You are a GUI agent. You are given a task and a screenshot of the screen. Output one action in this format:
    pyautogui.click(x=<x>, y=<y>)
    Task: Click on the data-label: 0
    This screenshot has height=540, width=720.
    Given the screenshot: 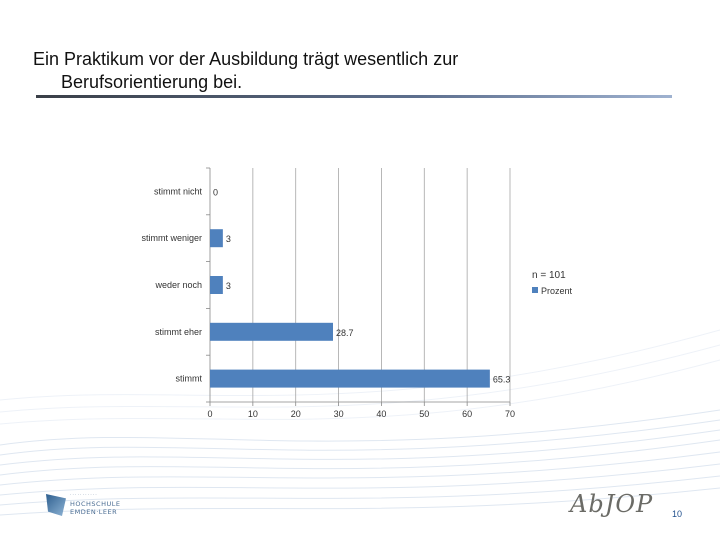 What is the action you would take?
    pyautogui.click(x=215, y=192)
    